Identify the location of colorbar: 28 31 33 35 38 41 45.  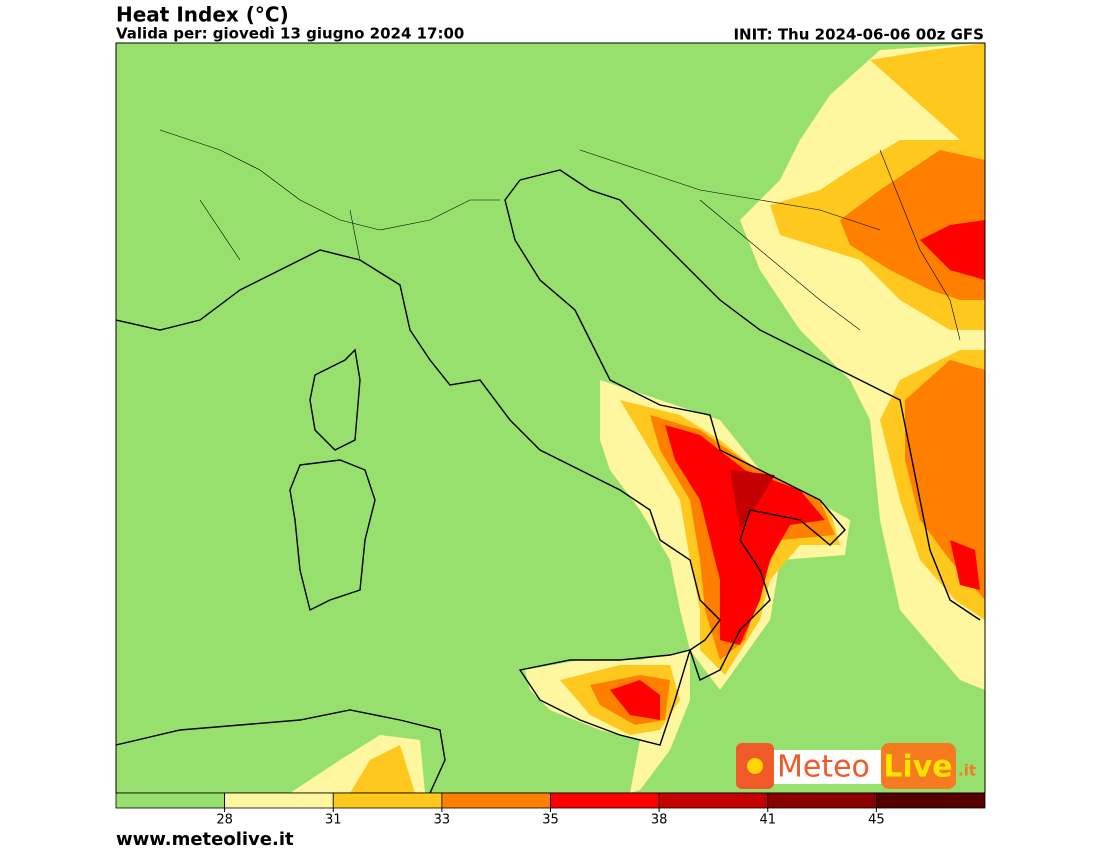
(550, 810).